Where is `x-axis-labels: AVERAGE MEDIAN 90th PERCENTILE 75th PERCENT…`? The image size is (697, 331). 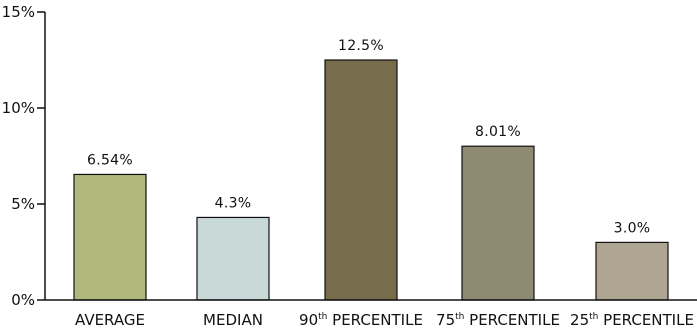
x-axis-labels: AVERAGE MEDIAN 90th PERCENTILE 75th PERCENT… is located at coordinates (384, 320).